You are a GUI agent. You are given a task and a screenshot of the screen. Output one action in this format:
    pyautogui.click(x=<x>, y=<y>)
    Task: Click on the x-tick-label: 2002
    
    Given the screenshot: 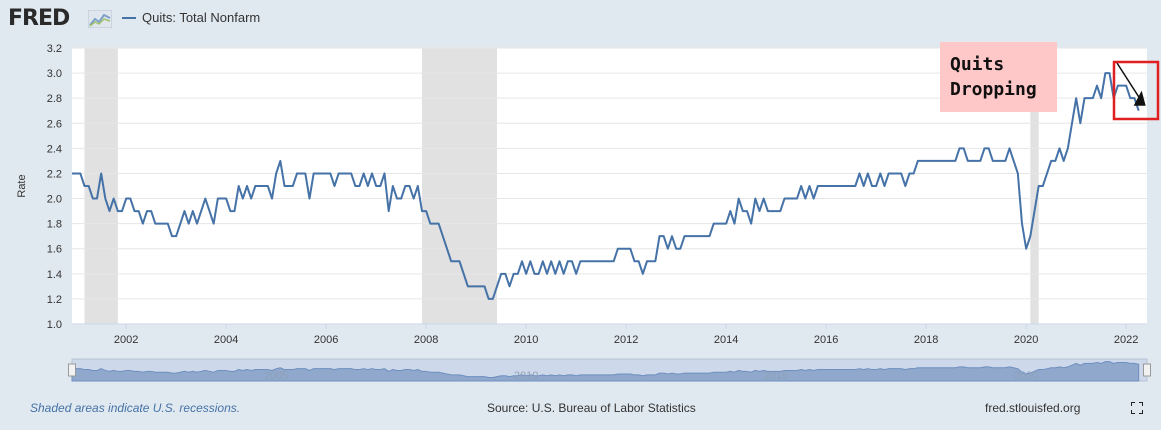 What is the action you would take?
    pyautogui.click(x=126, y=340)
    